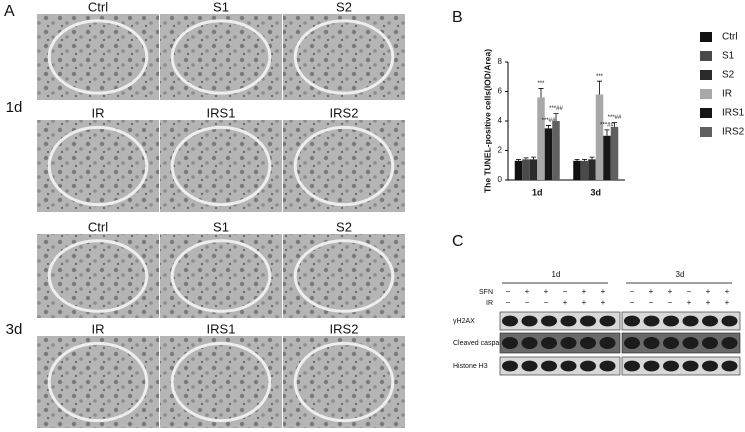 This screenshot has width=745, height=432. What do you see at coordinates (221, 112) in the screenshot?
I see `image-label: IRS1` at bounding box center [221, 112].